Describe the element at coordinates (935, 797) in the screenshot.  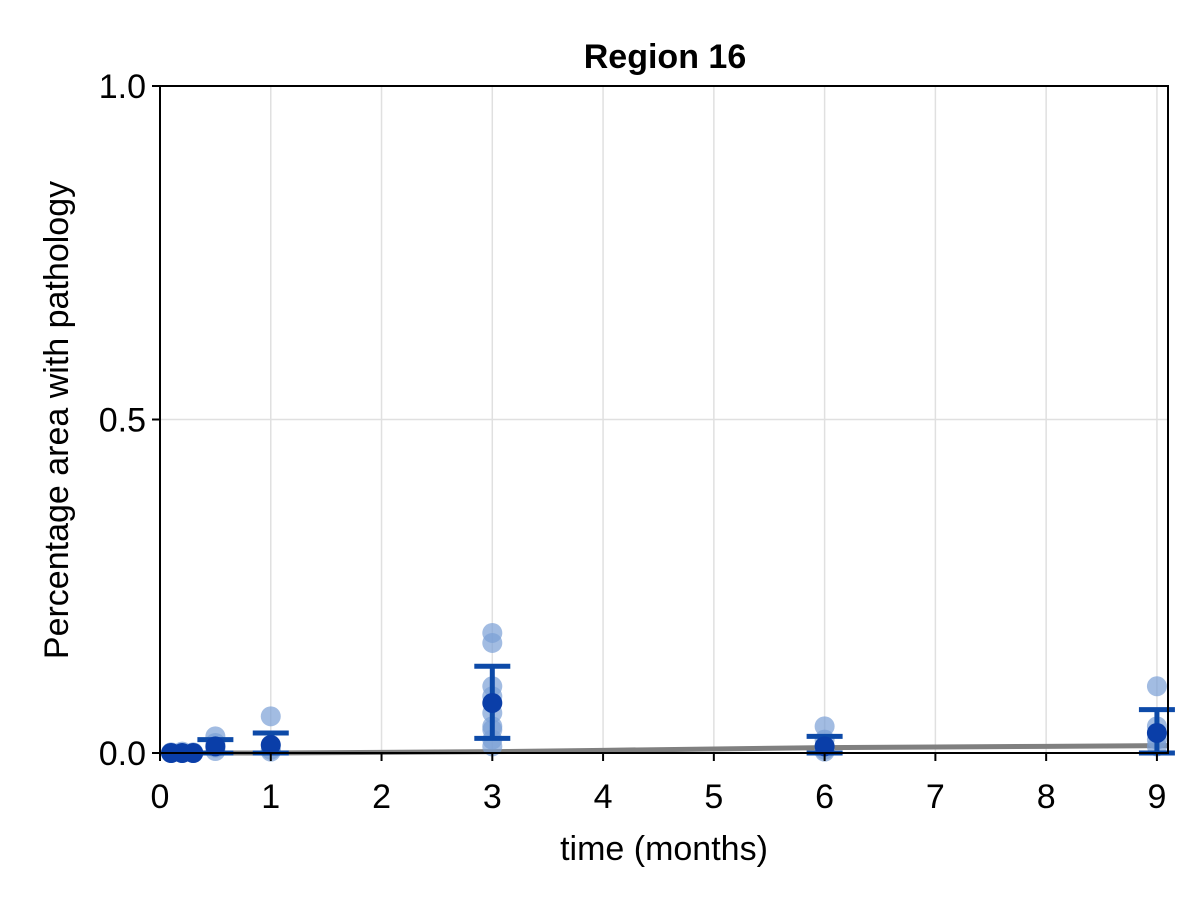
I see `x-tick-label: 7` at that location.